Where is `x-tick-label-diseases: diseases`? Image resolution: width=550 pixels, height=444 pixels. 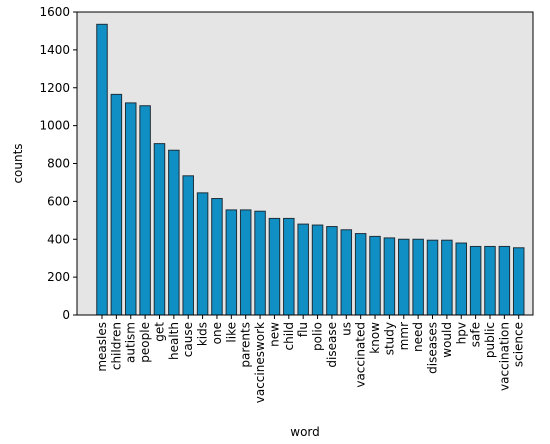 x-tick-label-diseases: diseases is located at coordinates (433, 348).